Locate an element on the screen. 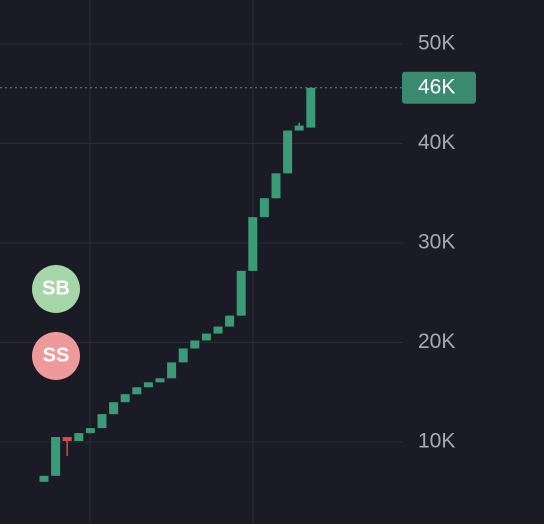 The height and width of the screenshot is (524, 544). trade-button-label: SB is located at coordinates (56, 288).